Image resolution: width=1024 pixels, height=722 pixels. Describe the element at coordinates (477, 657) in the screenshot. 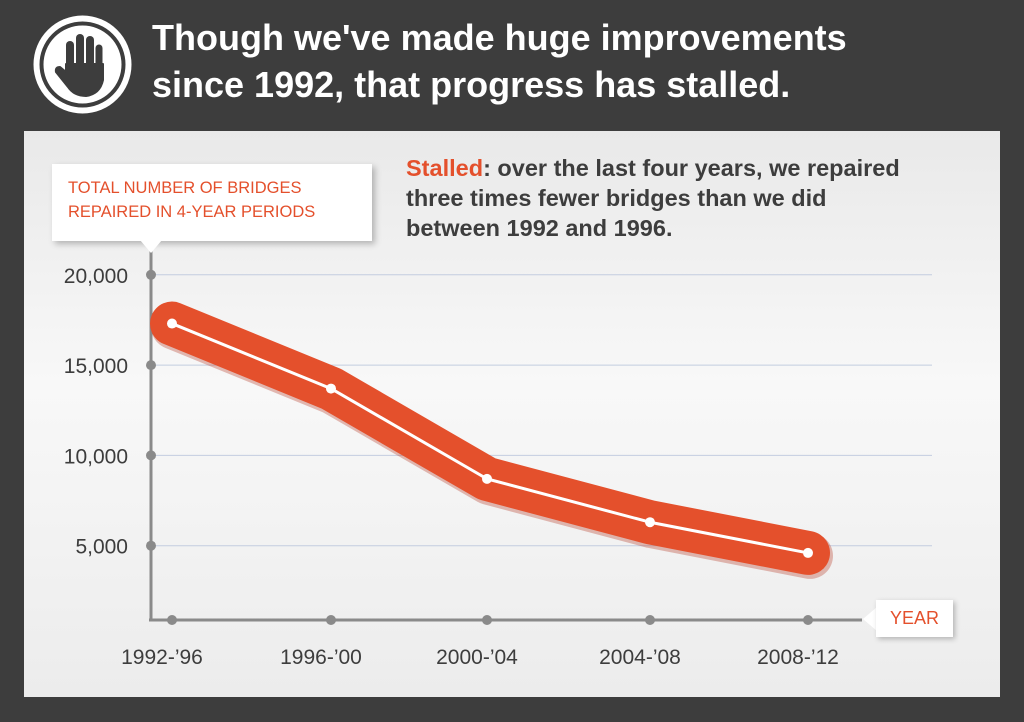

I see `x-tick-label: 2000-’04` at that location.